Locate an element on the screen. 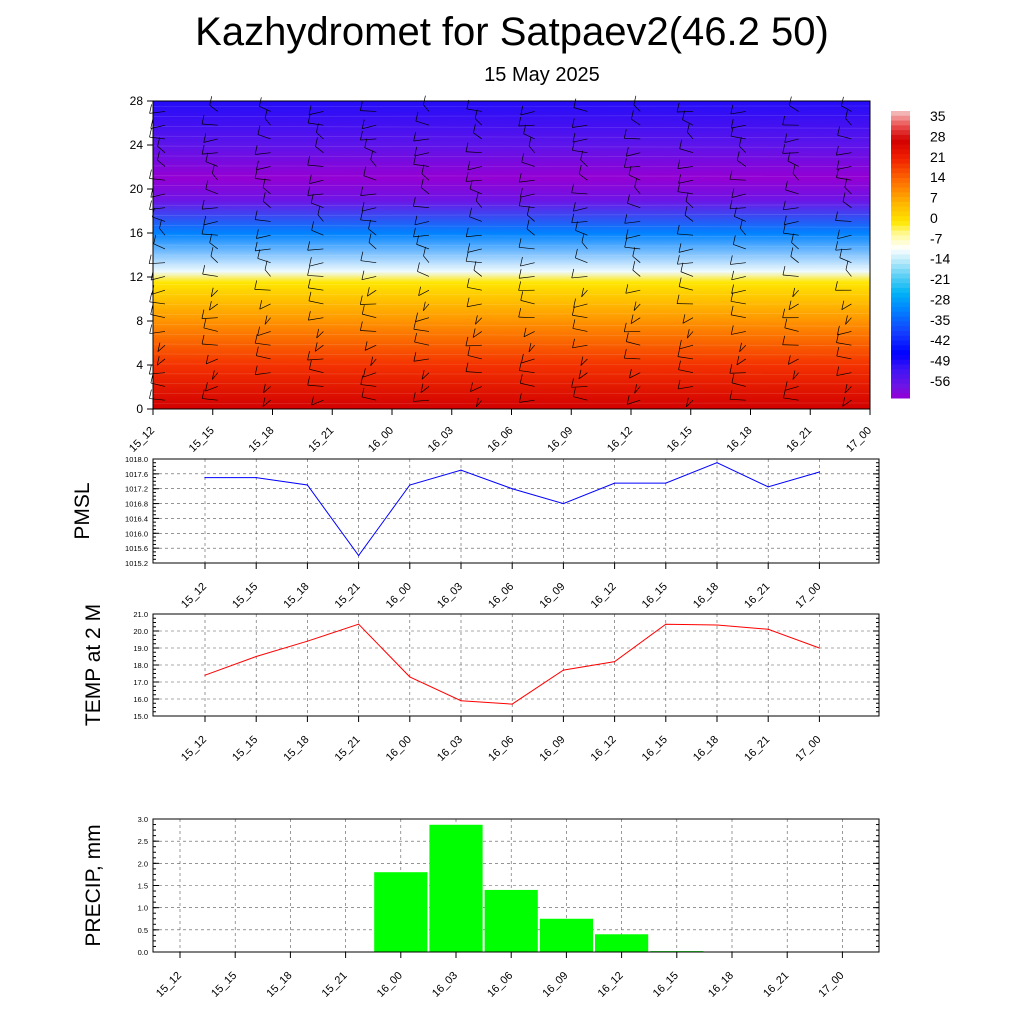  x-tick-label: 15_15 is located at coordinates (245, 596).